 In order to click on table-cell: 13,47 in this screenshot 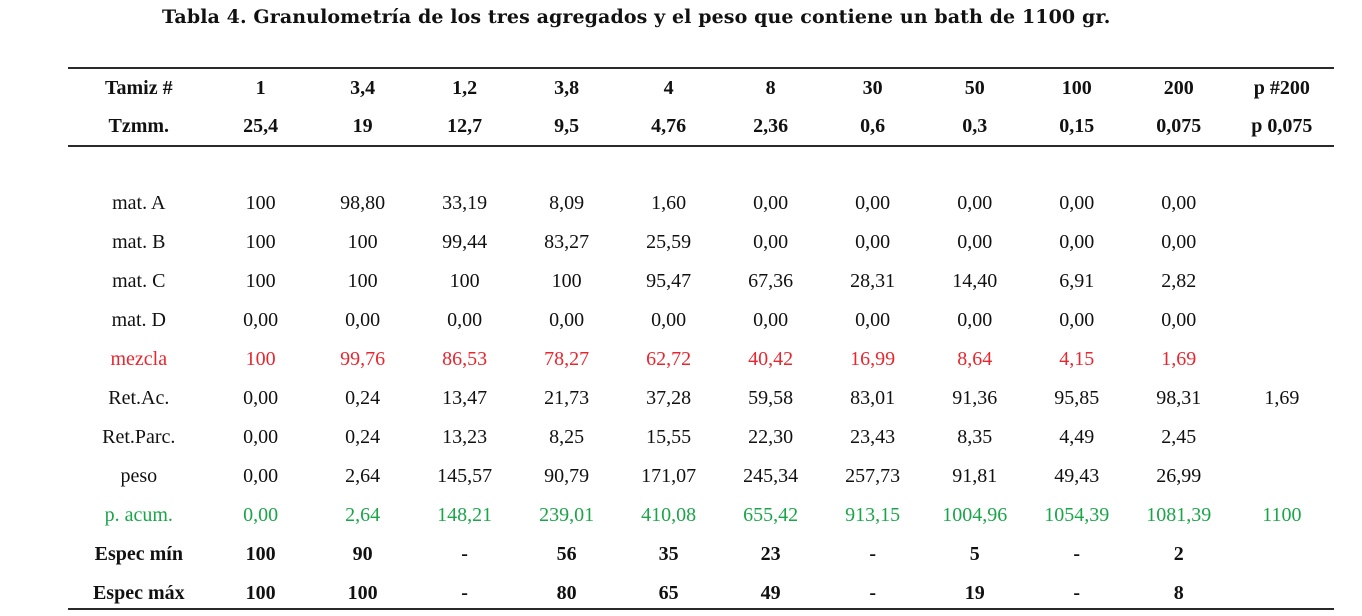, I will do `click(465, 398)`.